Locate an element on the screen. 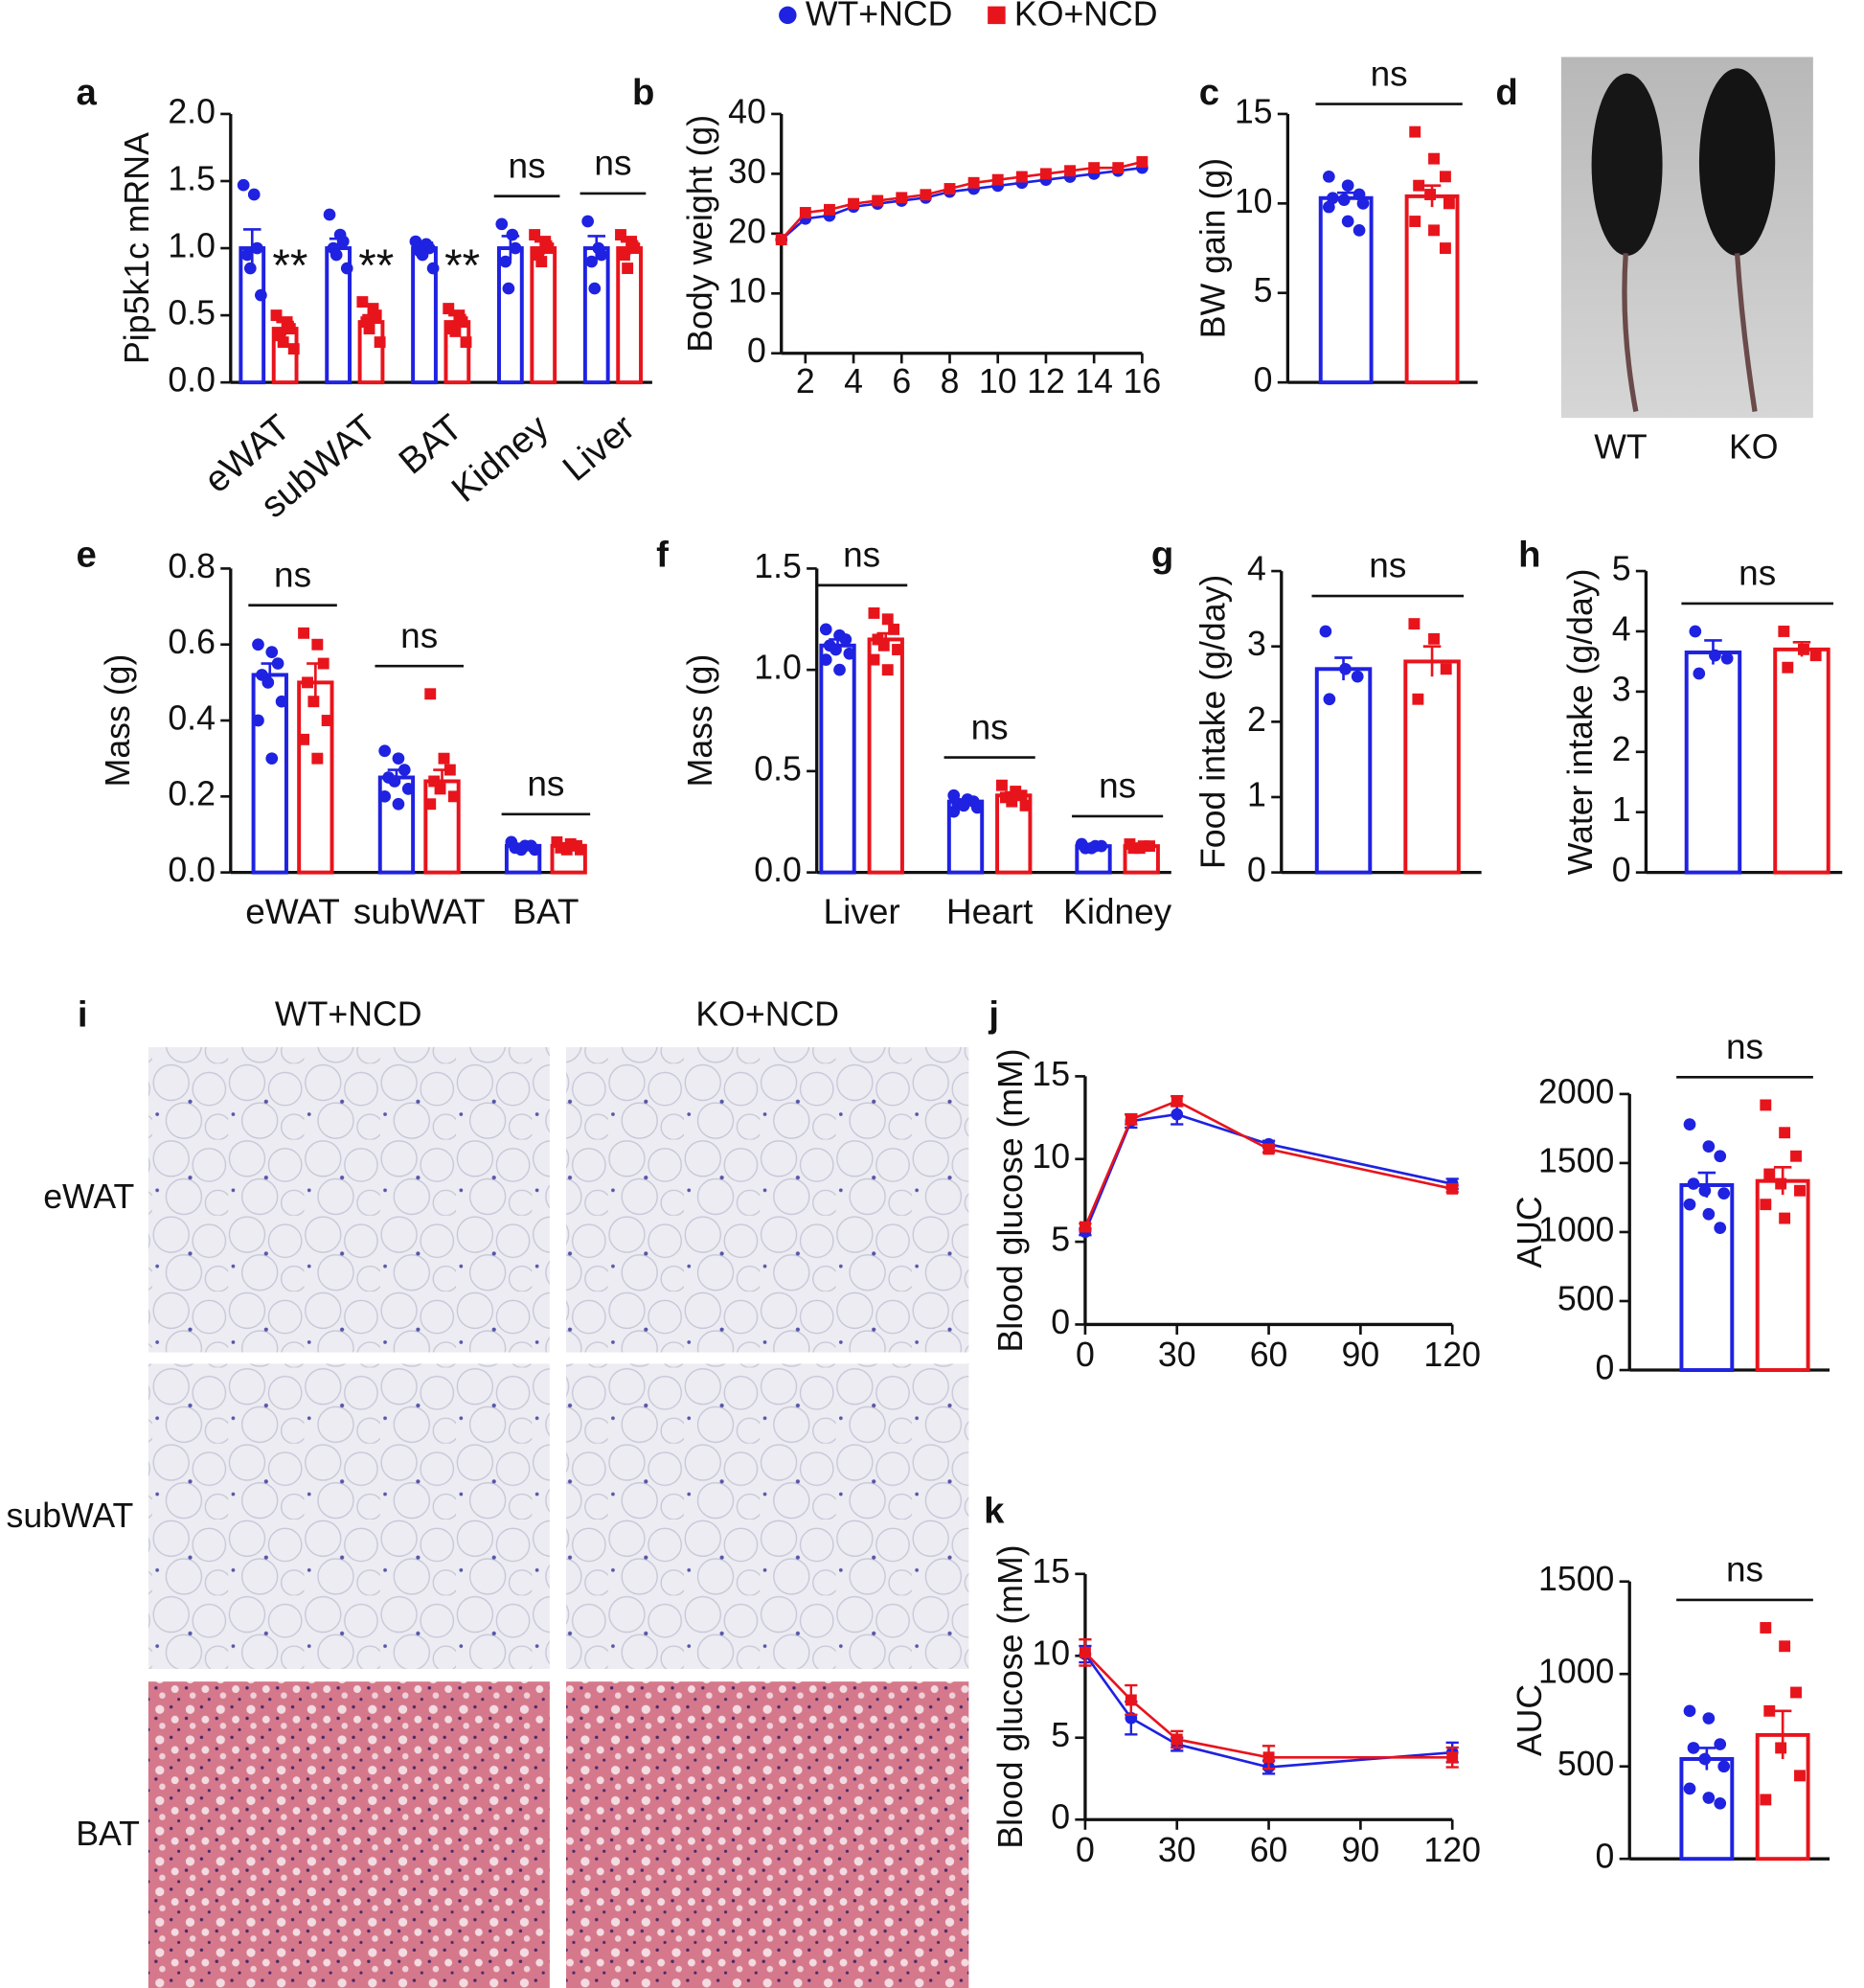 The width and height of the screenshot is (1864, 1988). x-tick-label: subWAT is located at coordinates (419, 911).